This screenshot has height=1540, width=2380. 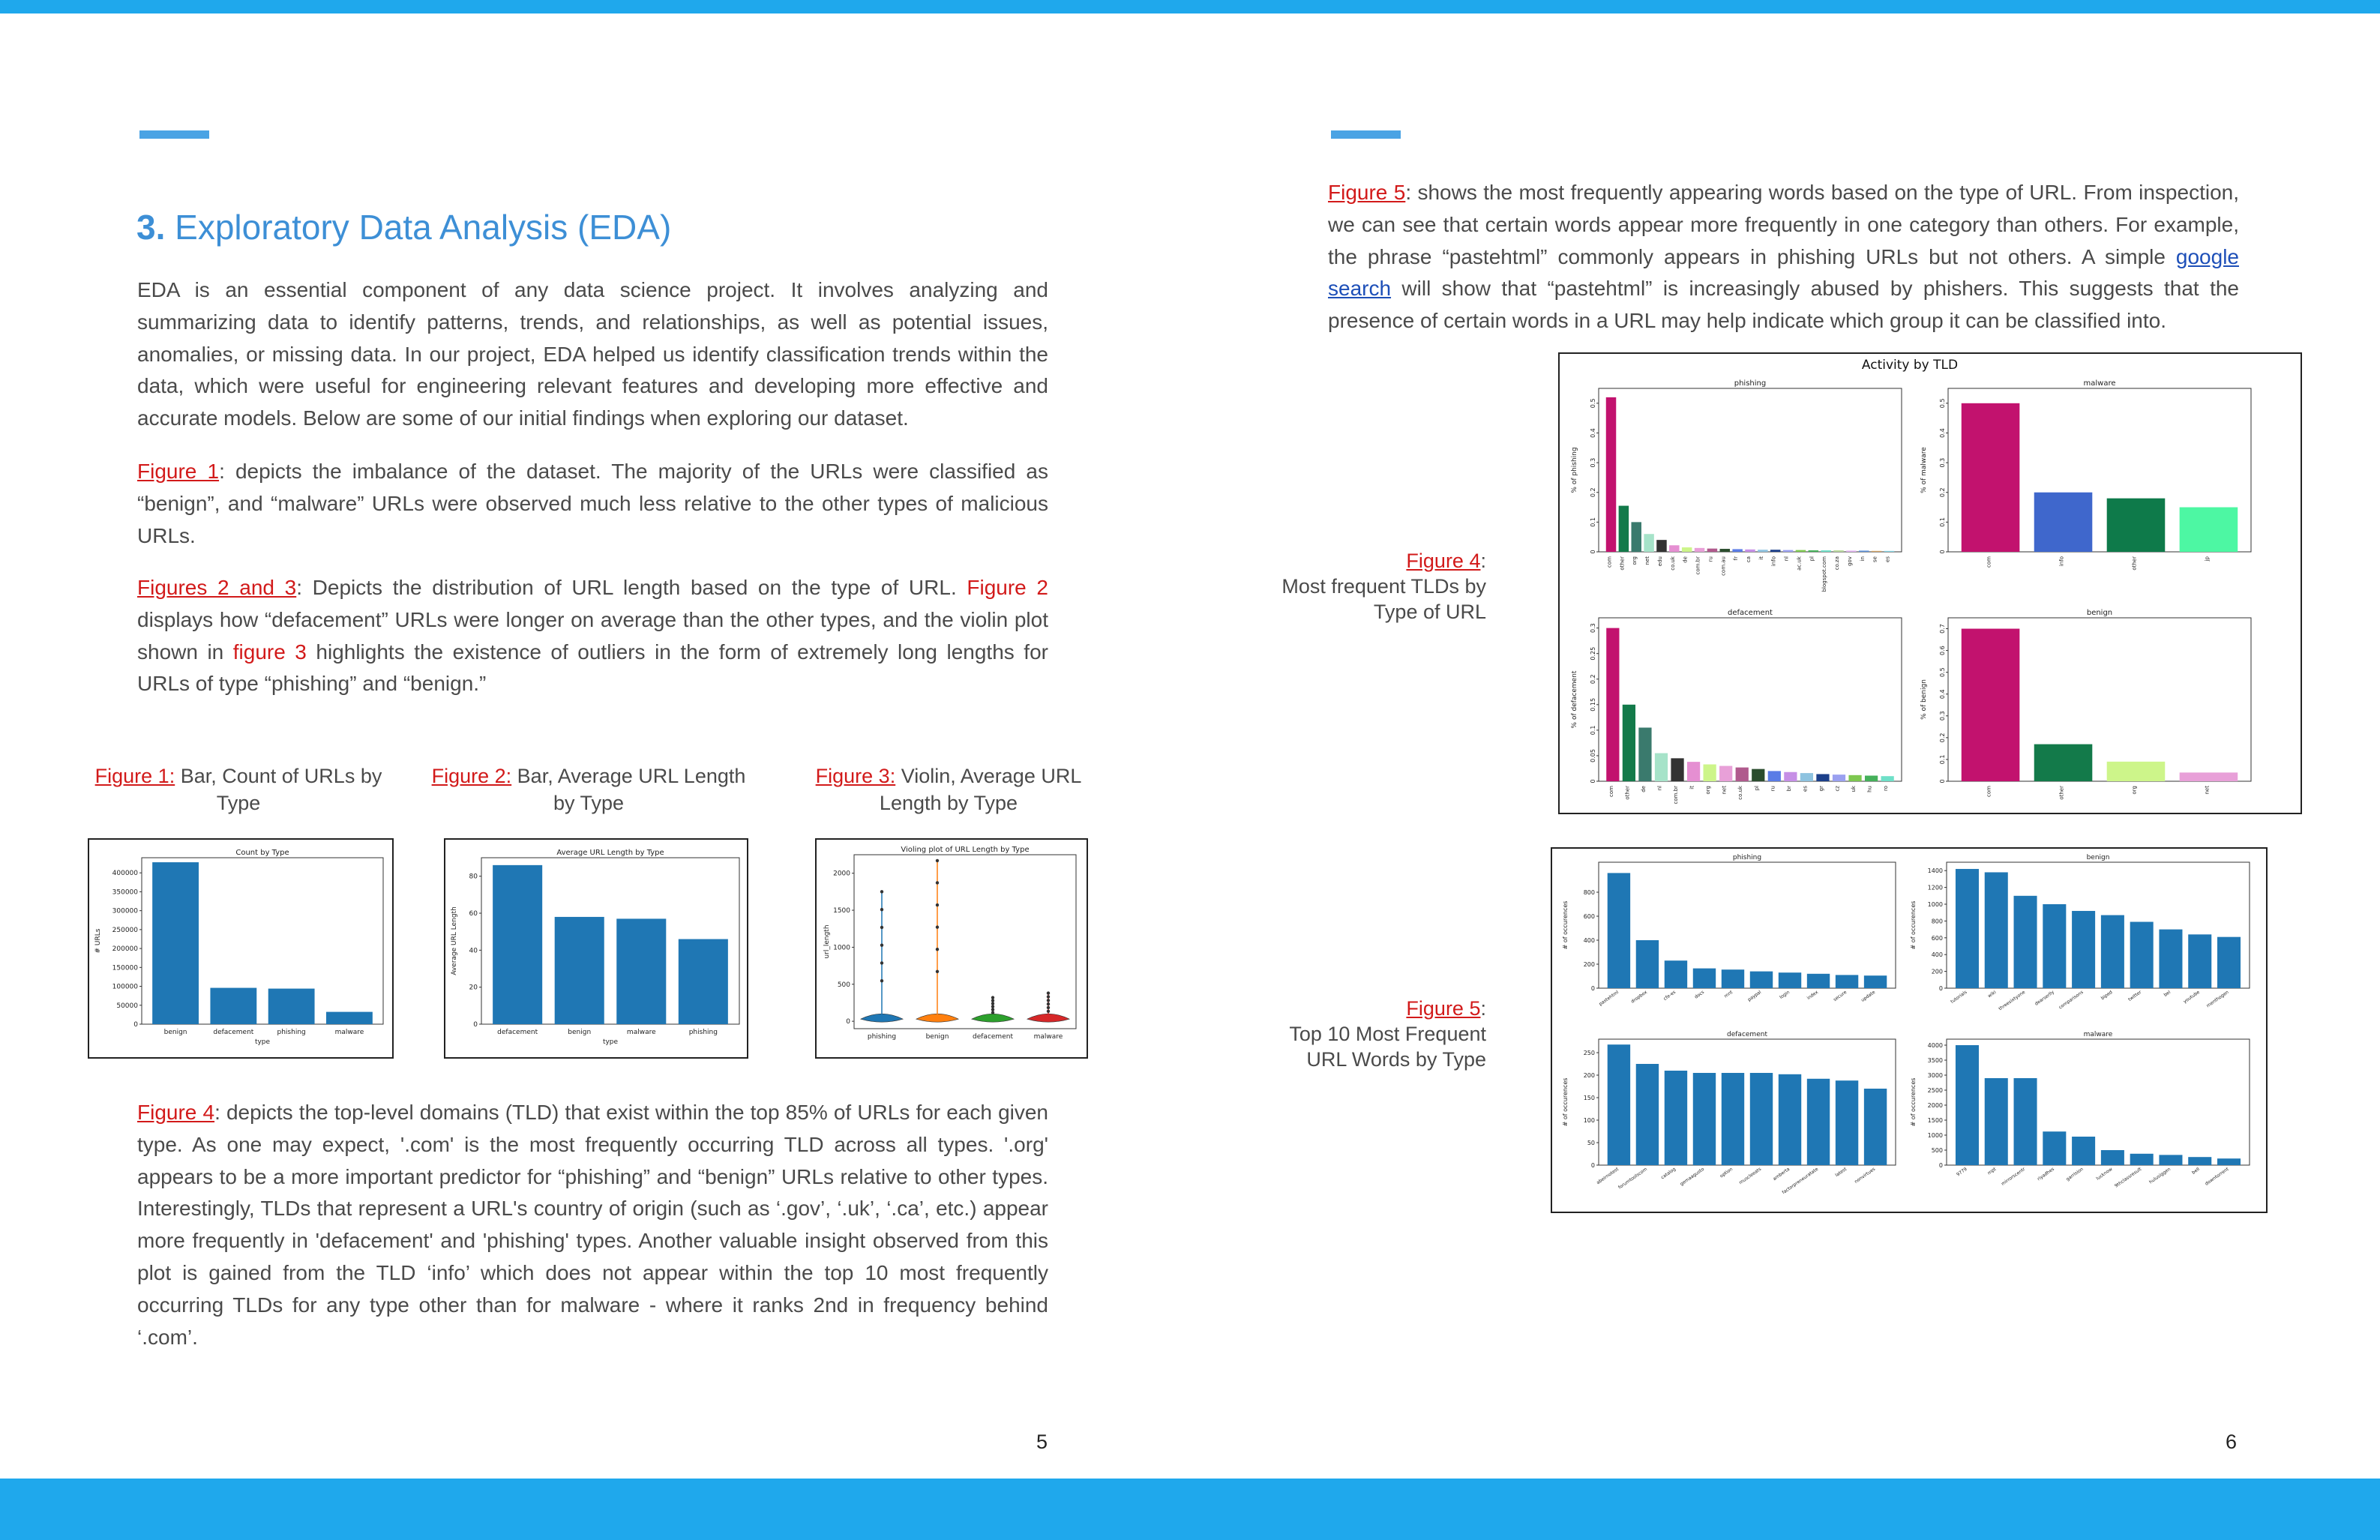 I want to click on y-tick-label: 0.5, so click(x=1942, y=403).